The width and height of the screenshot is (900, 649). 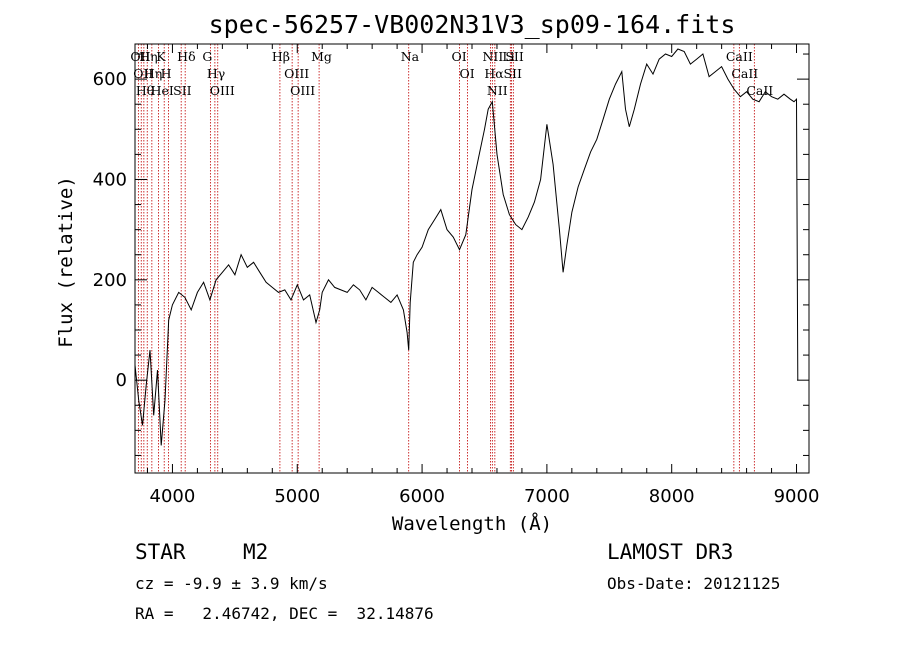 What do you see at coordinates (231, 583) in the screenshot?
I see `redshift-velocity: cz = -9.9 ± 3.9 km/s` at bounding box center [231, 583].